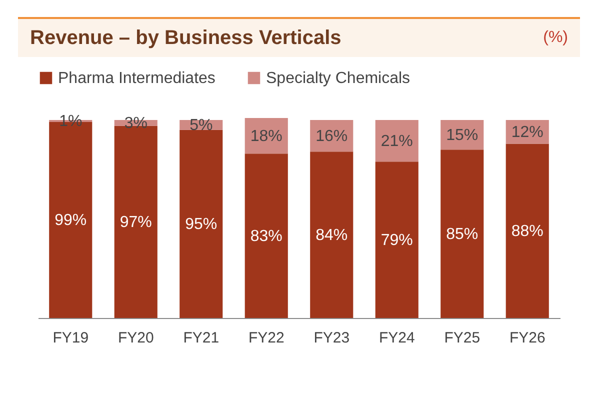 The image size is (600, 397). What do you see at coordinates (266, 136) in the screenshot?
I see `data-label: 18%` at bounding box center [266, 136].